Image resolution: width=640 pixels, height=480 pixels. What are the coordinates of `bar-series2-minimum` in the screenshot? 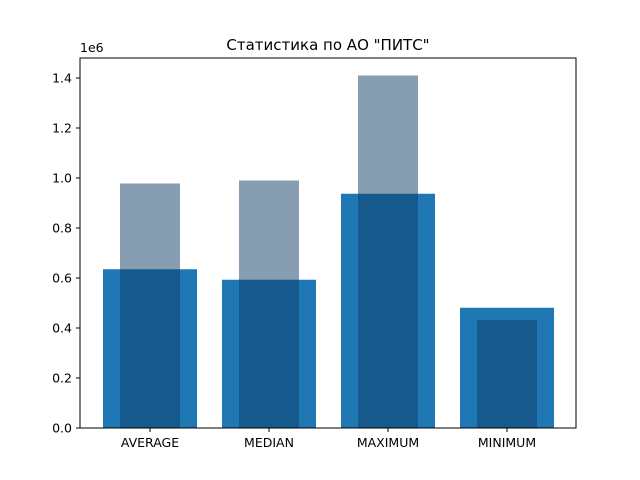 It's located at (507, 374).